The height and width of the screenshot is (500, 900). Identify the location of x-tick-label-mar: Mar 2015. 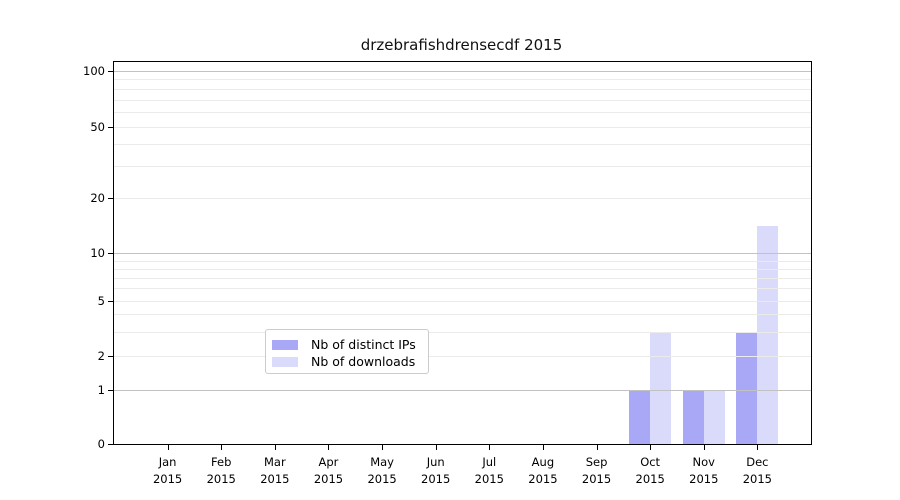
(275, 470).